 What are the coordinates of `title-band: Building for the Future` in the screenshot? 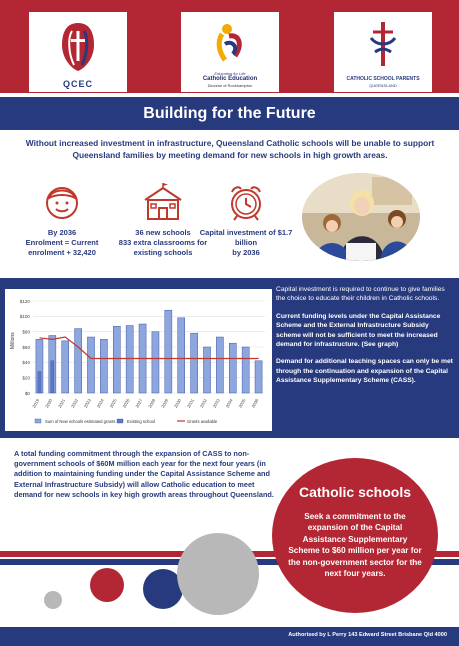 It's located at (229, 112).